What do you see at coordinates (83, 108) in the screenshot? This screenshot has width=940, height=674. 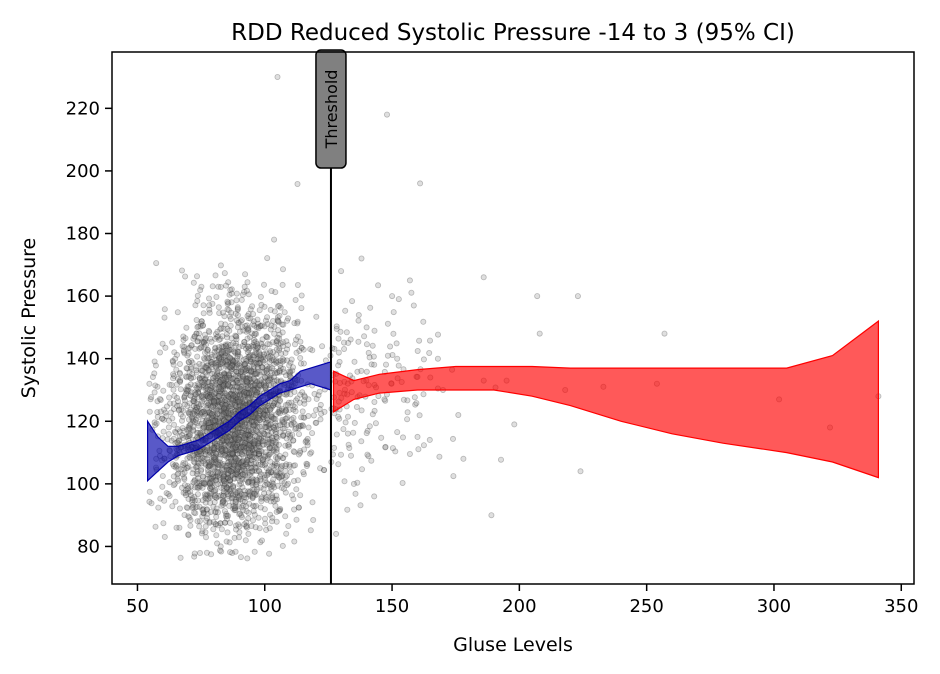 I see `y-tick-label: 220` at bounding box center [83, 108].